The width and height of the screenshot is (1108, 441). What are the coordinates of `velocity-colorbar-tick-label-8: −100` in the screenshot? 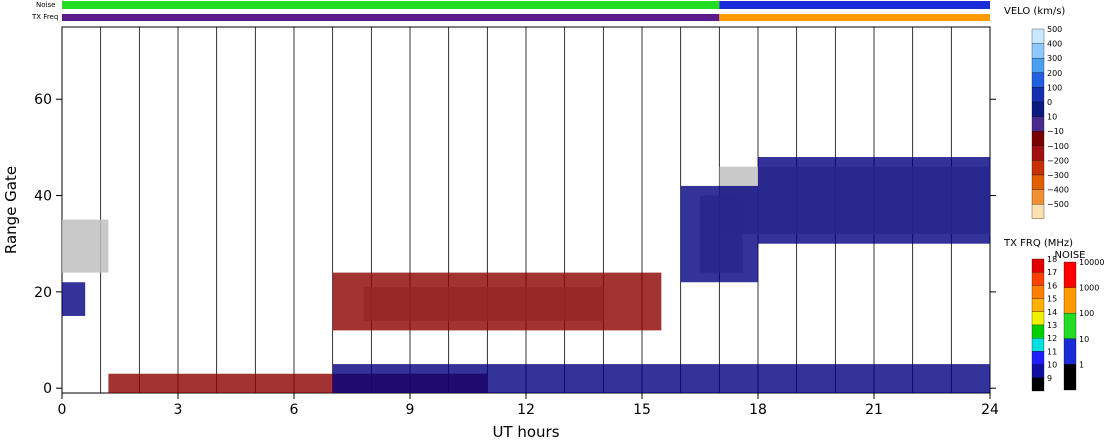 It's located at (1058, 146).